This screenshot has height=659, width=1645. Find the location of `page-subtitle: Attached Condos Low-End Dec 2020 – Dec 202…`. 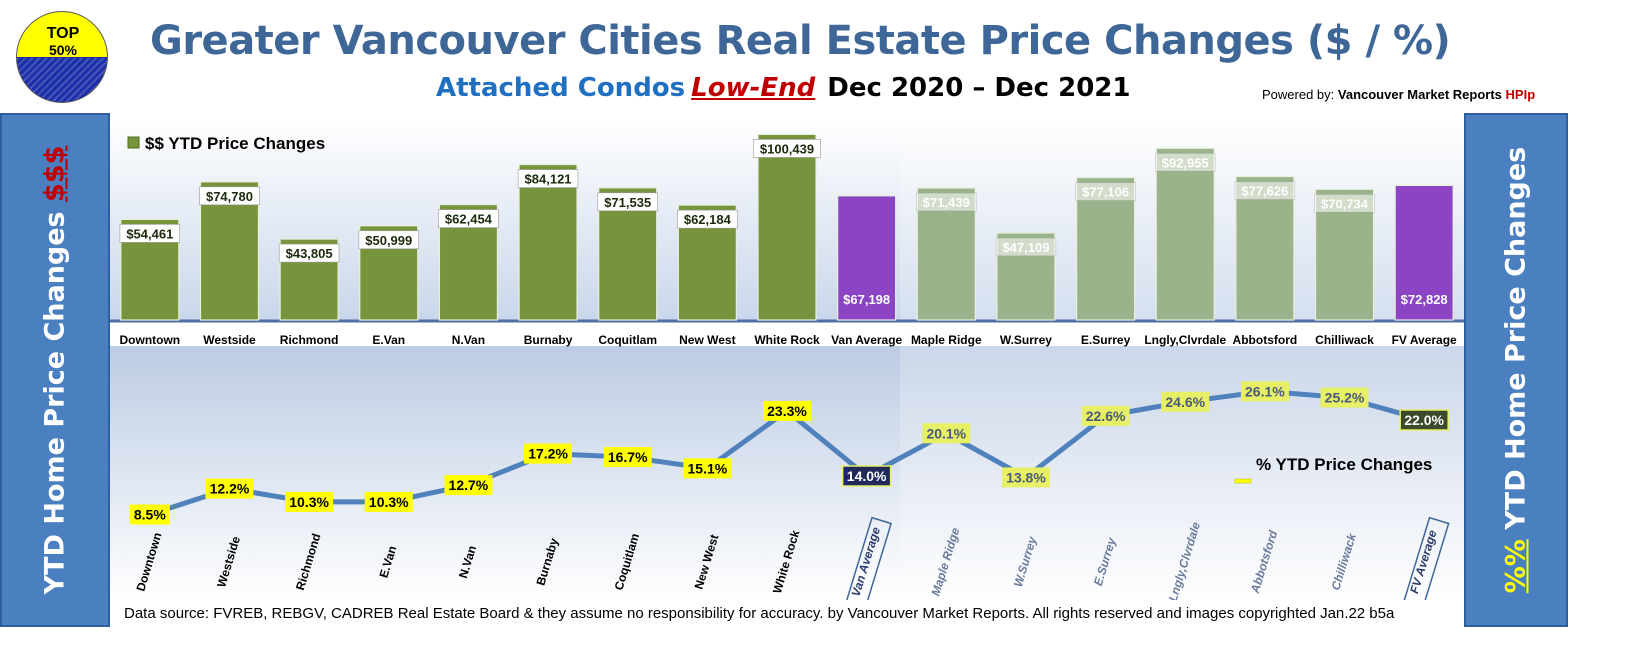

page-subtitle: Attached Condos Low-End Dec 2020 – Dec 202… is located at coordinates (783, 88).